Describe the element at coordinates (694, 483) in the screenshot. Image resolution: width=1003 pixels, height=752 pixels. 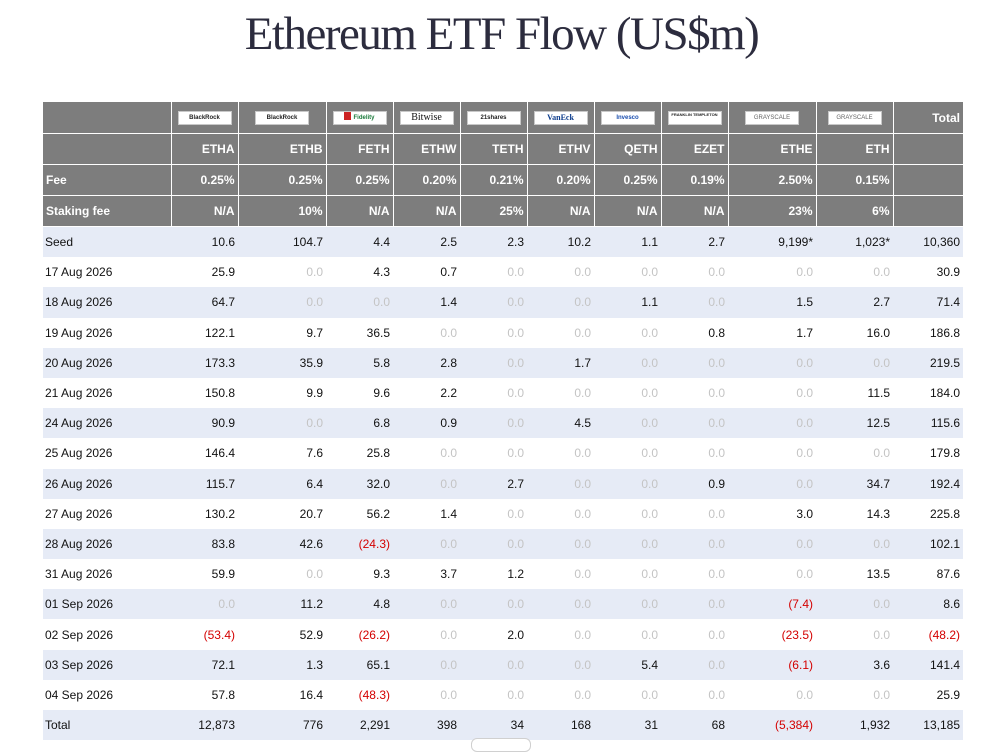
I see `flow-cell: 0.9` at that location.